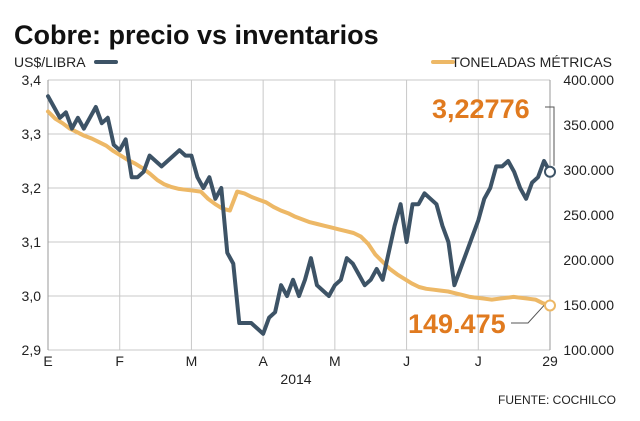  What do you see at coordinates (588, 125) in the screenshot?
I see `right-tick-label: 350.000` at bounding box center [588, 125].